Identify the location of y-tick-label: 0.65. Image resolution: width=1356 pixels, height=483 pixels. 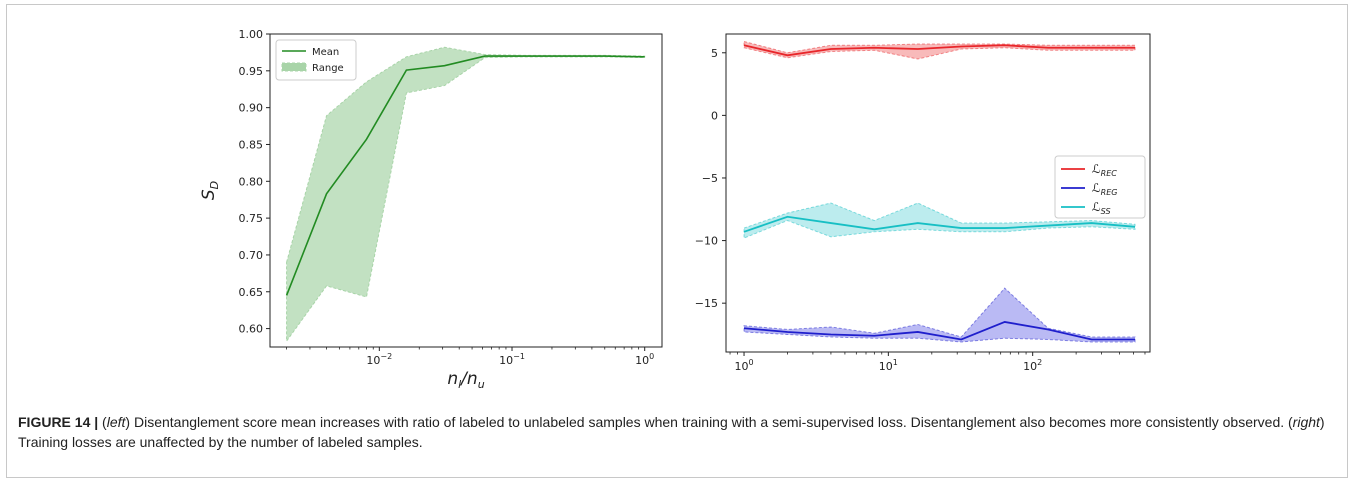
(251, 292).